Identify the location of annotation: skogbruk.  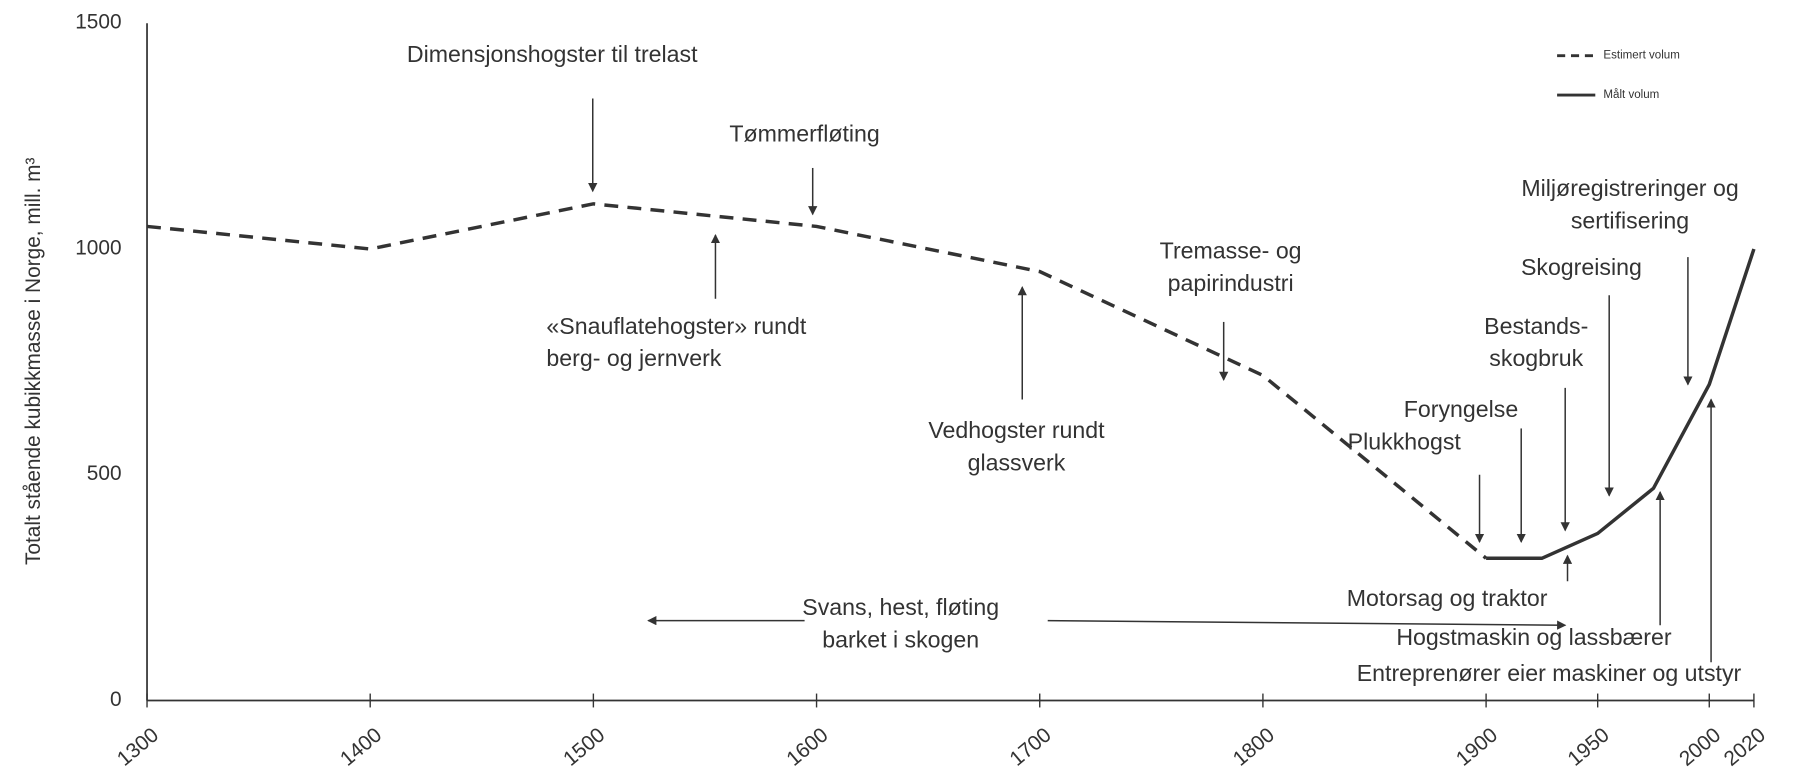
(1536, 358).